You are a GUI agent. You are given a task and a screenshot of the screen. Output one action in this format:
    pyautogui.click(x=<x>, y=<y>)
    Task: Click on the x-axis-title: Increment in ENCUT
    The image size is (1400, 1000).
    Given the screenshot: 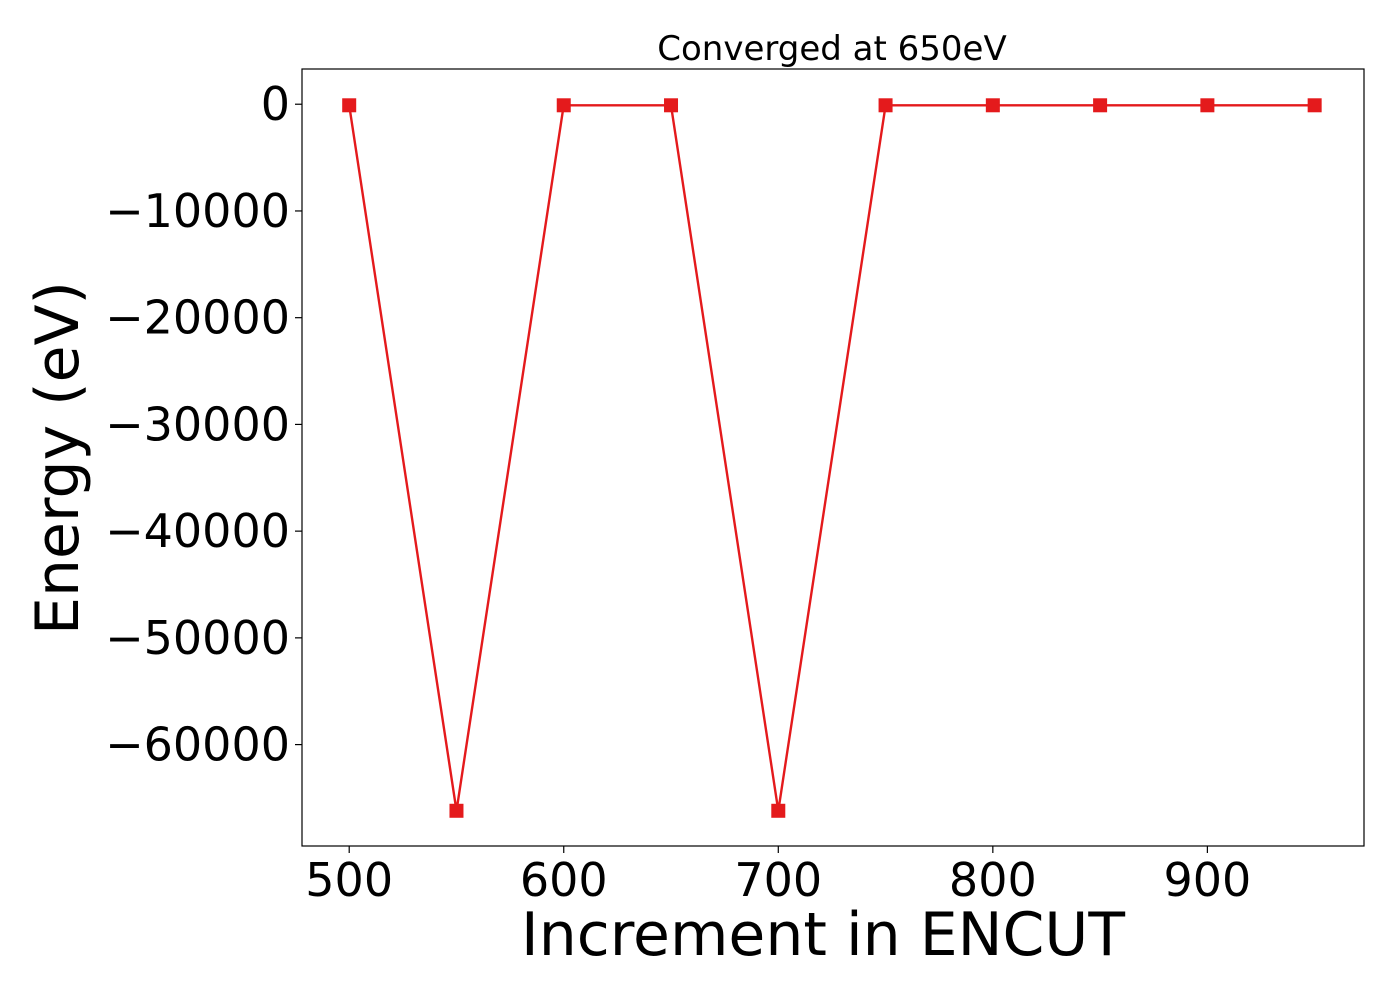 What is the action you would take?
    pyautogui.click(x=823, y=935)
    